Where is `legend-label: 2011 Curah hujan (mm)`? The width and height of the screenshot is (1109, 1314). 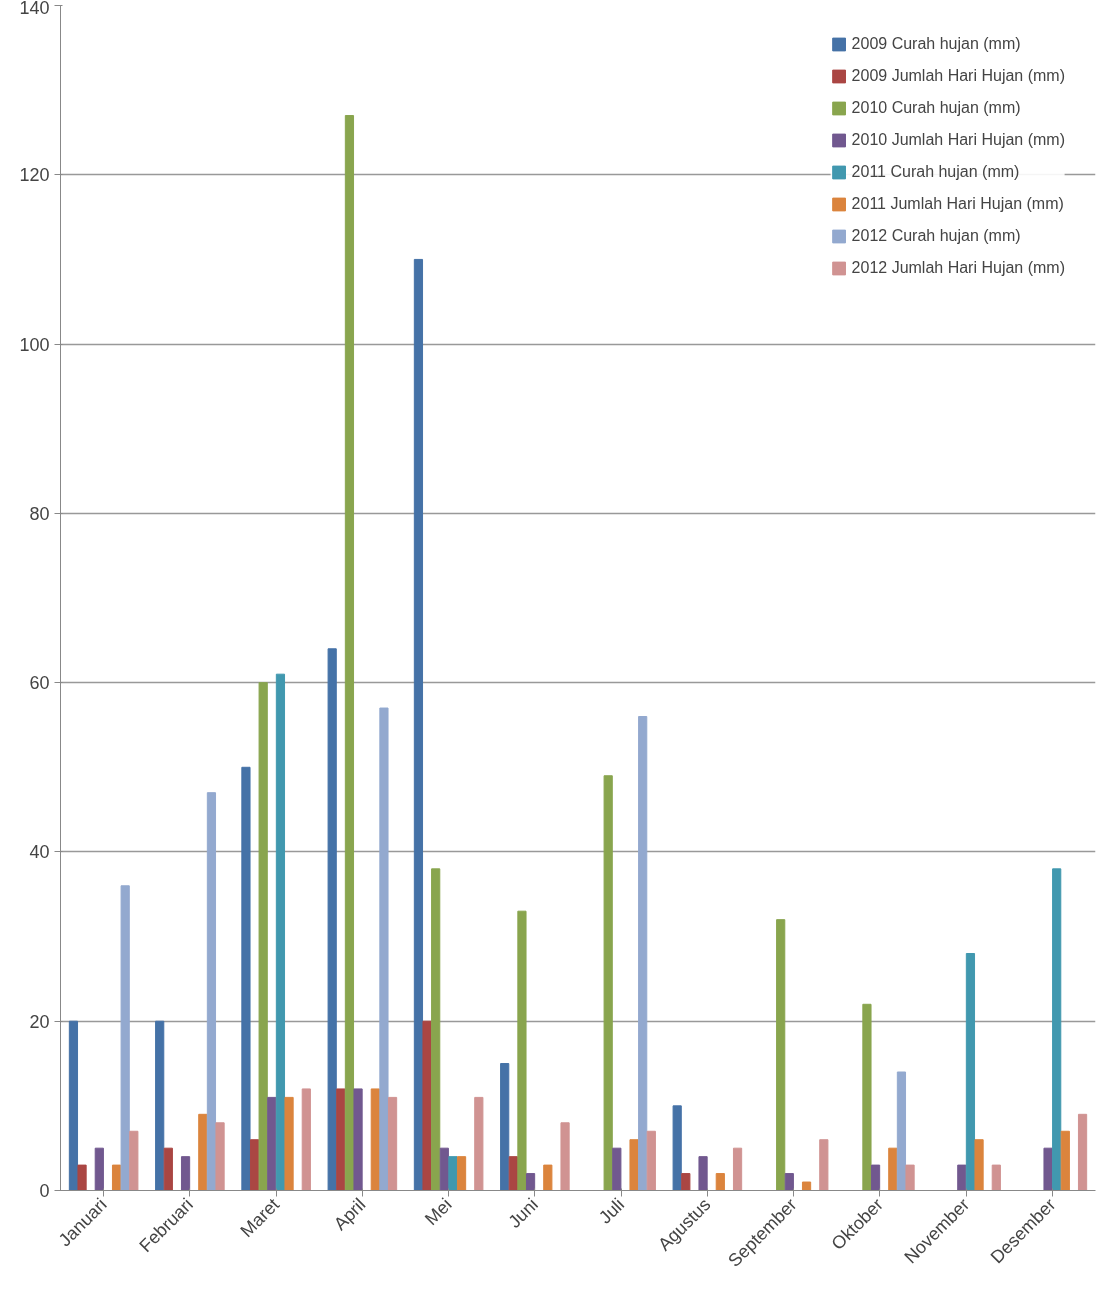
legend-label: 2011 Curah hujan (mm) is located at coordinates (935, 172).